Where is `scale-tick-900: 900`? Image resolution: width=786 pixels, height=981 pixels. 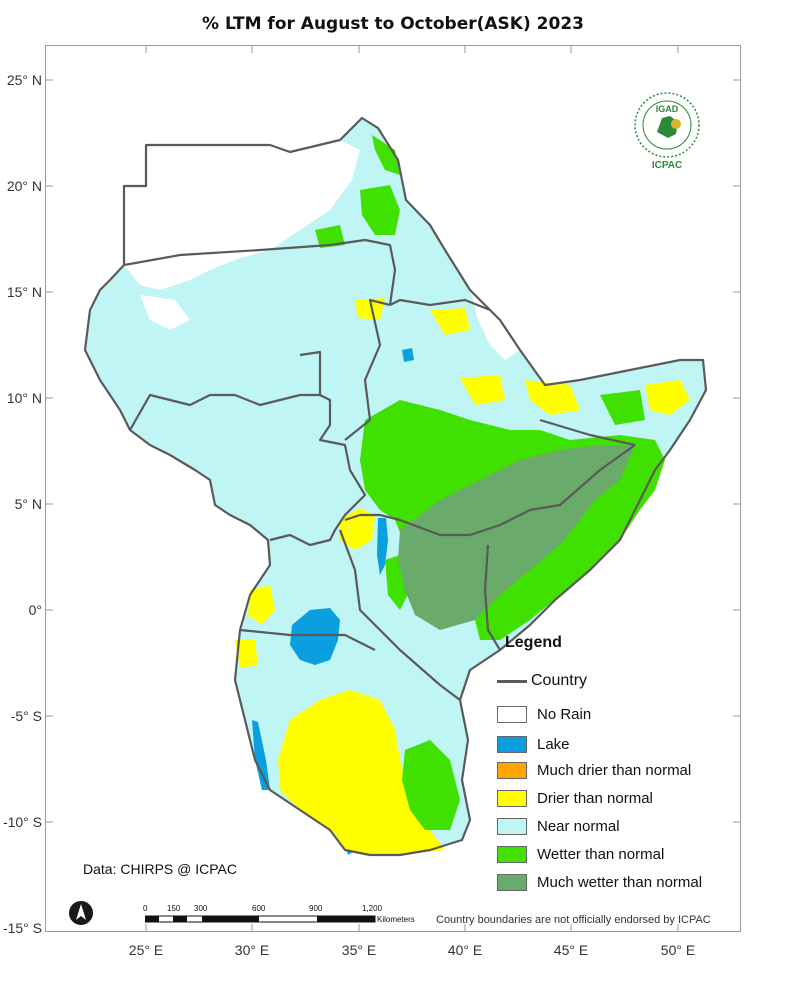
scale-tick-900: 900 is located at coordinates (316, 908).